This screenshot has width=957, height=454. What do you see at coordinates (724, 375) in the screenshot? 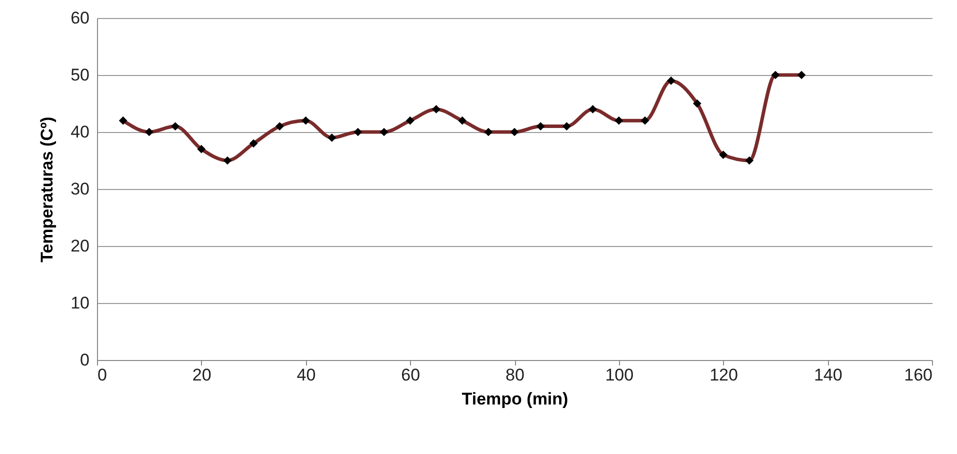
I see `x-tick-label: 120` at bounding box center [724, 375].